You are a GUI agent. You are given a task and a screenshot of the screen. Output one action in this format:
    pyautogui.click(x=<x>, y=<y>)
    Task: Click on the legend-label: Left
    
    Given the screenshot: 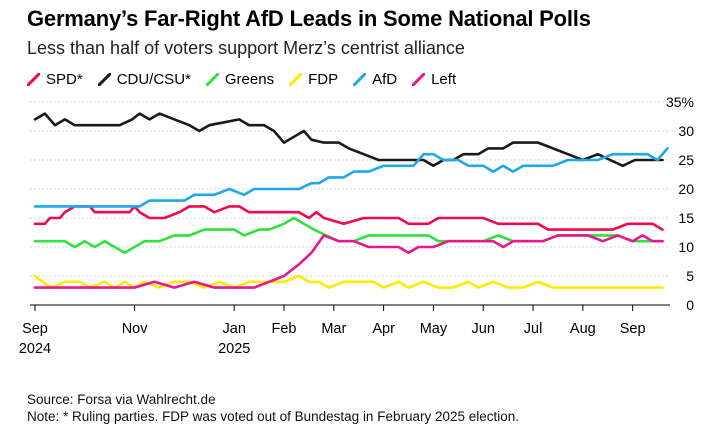 What is the action you would take?
    pyautogui.click(x=444, y=79)
    